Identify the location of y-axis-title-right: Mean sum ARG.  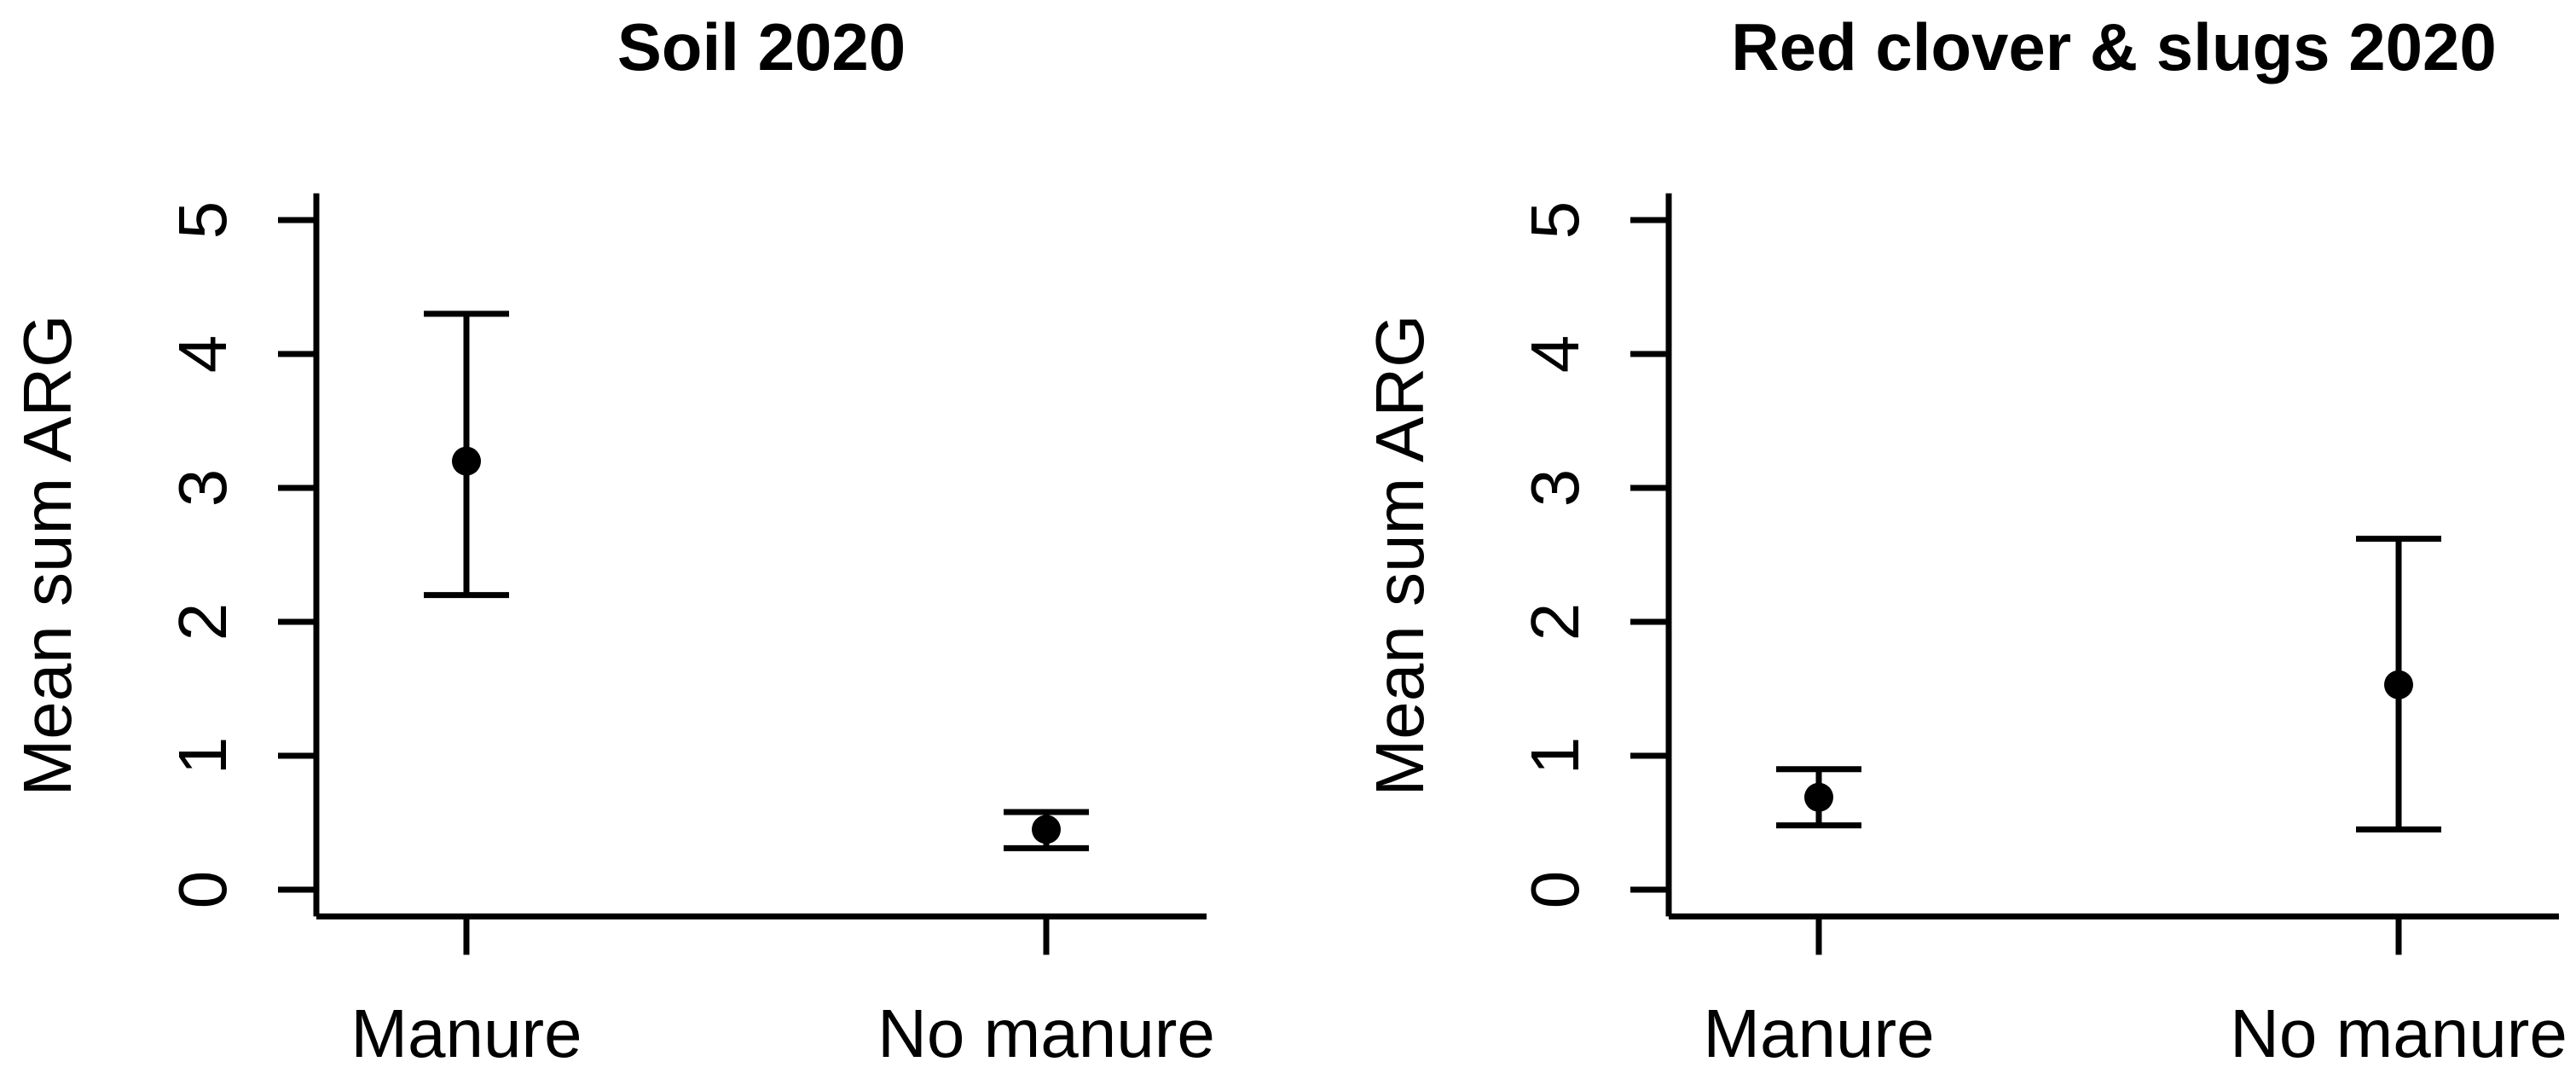
(1400, 556).